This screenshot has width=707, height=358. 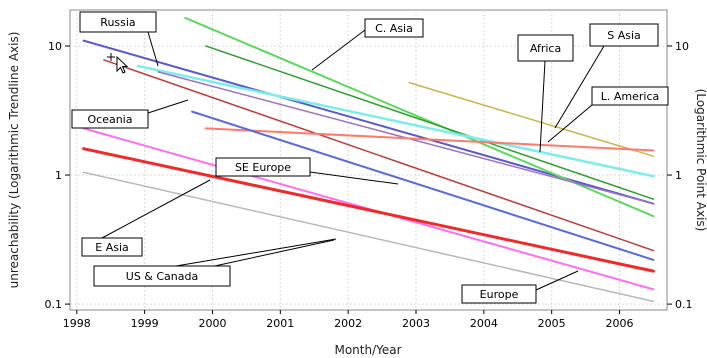 I want to click on callout-label: S Asia, so click(x=624, y=35).